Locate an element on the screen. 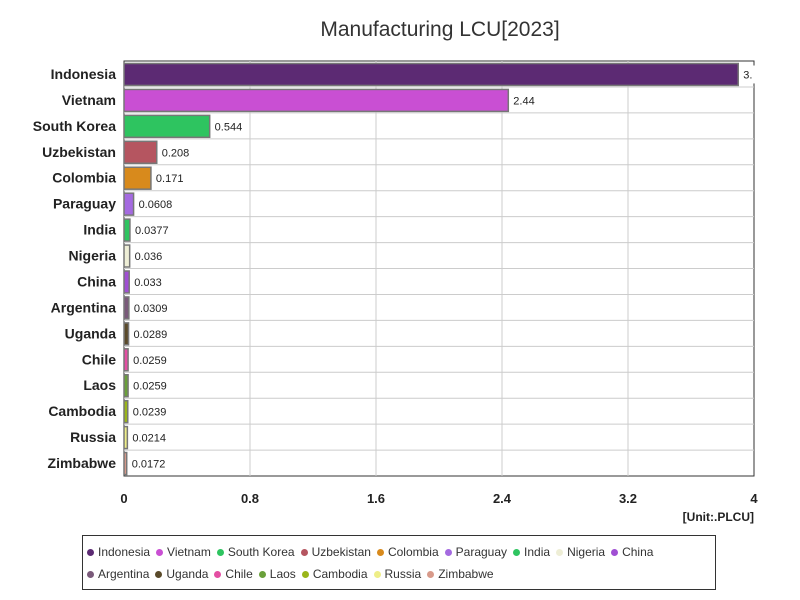  category-label: Nigeria is located at coordinates (93, 256).